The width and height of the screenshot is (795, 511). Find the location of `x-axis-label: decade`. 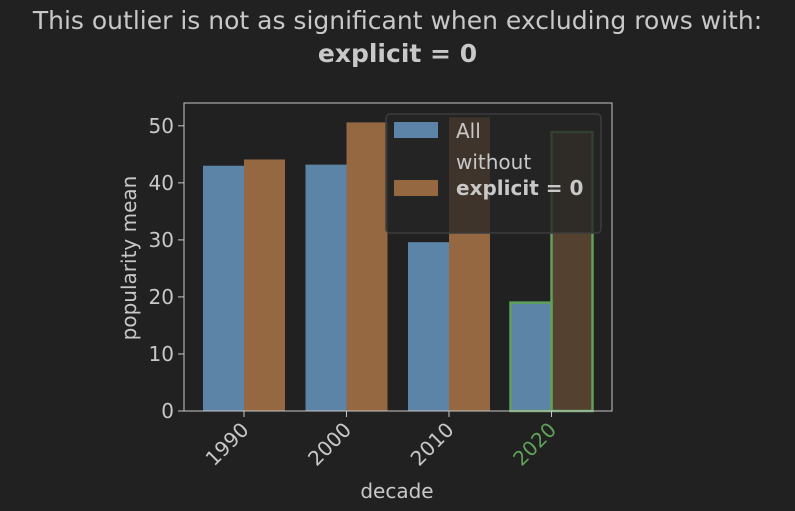

x-axis-label: decade is located at coordinates (396, 491).